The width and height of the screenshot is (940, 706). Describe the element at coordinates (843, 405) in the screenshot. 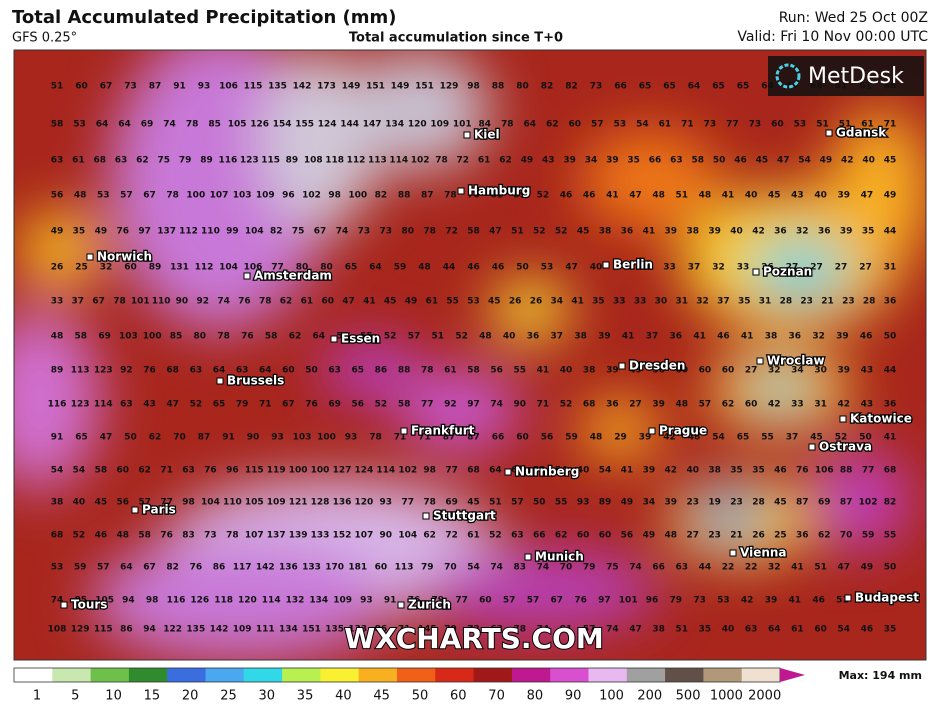

I see `grid-value: 42` at that location.